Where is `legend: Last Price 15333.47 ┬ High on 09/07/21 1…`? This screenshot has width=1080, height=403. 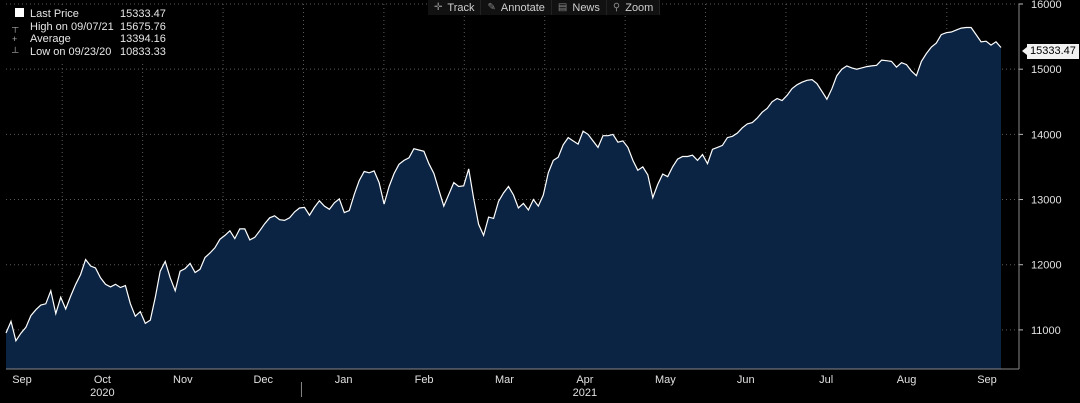 legend: Last Price 15333.47 ┬ High on 09/07/21 1… is located at coordinates (89, 33).